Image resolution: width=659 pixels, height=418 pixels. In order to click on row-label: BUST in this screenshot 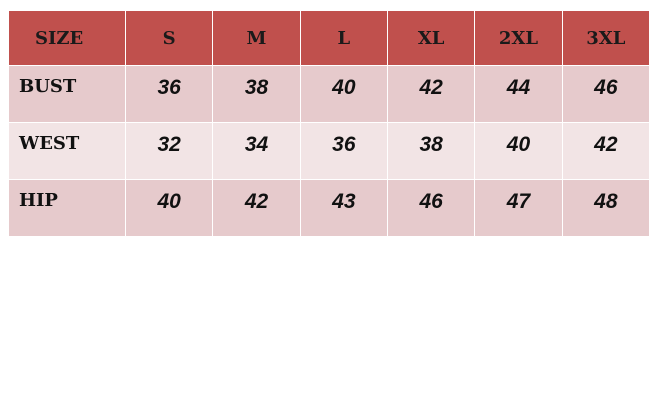, I will do `click(67, 94)`.